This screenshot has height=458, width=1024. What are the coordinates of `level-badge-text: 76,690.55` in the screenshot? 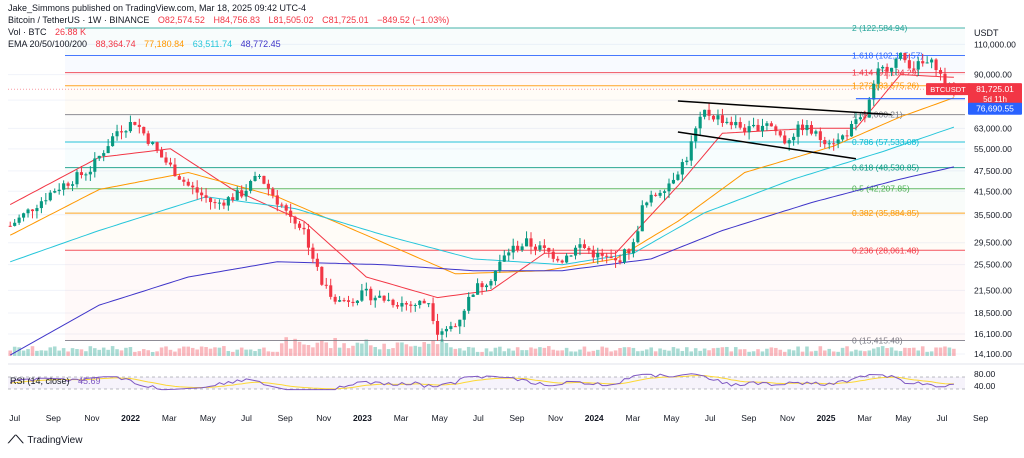 It's located at (995, 109).